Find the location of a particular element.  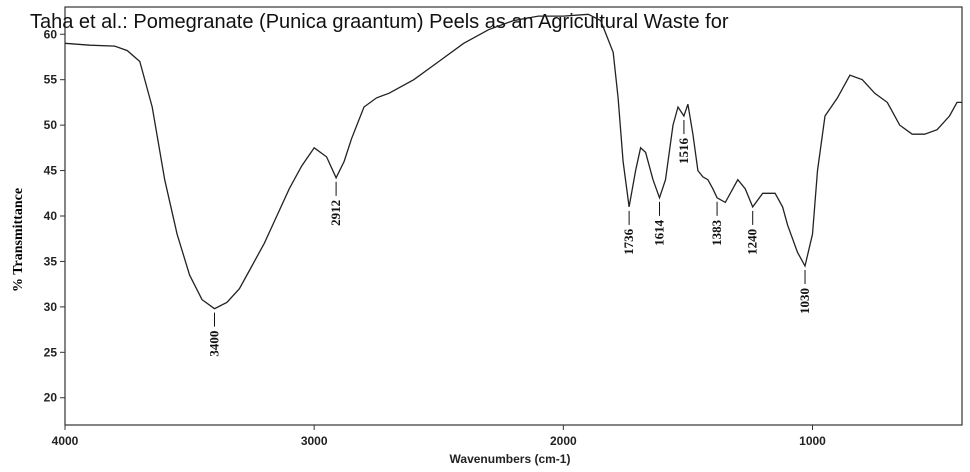

peak-label: 1383 is located at coordinates (716, 232).